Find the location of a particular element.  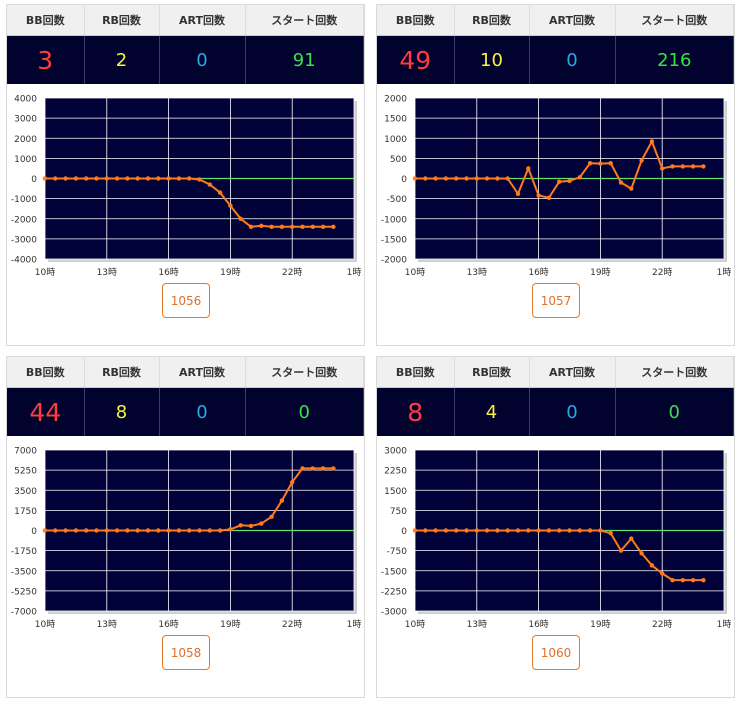

machine-number-button: 1057 is located at coordinates (556, 300).